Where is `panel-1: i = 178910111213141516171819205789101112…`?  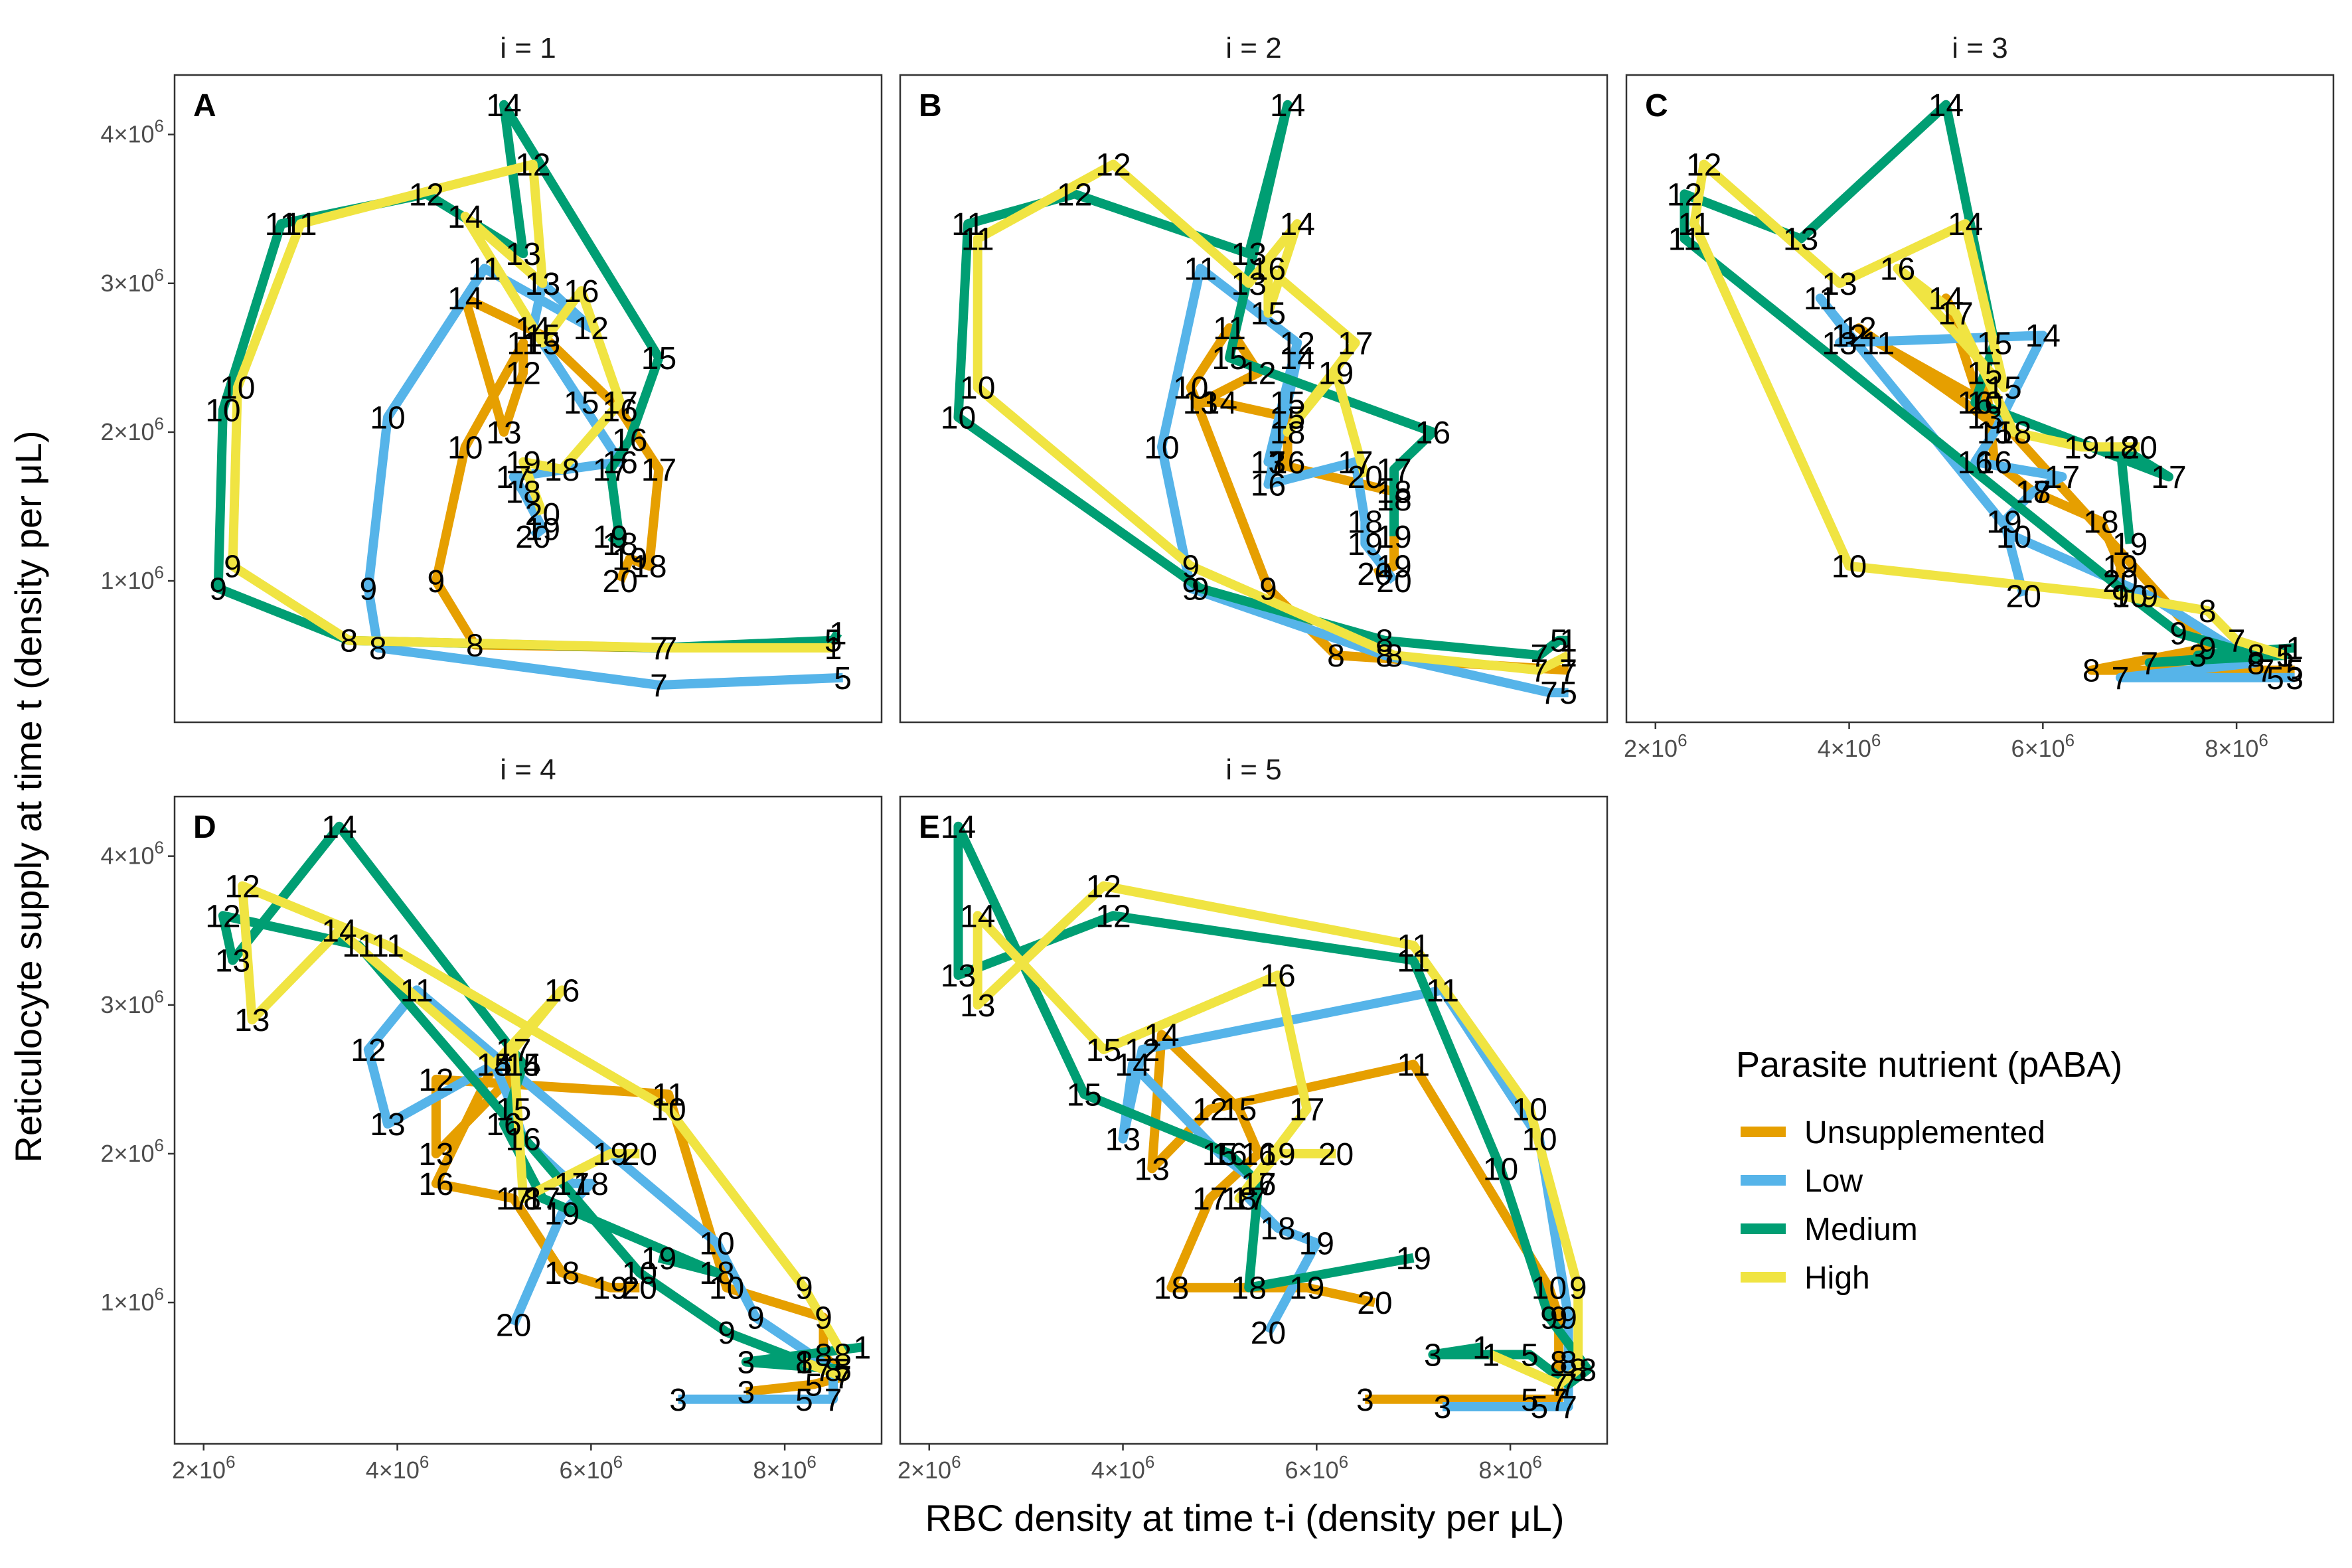 panel-1: i = 178910111213141516171819205789101112… is located at coordinates (492, 378).